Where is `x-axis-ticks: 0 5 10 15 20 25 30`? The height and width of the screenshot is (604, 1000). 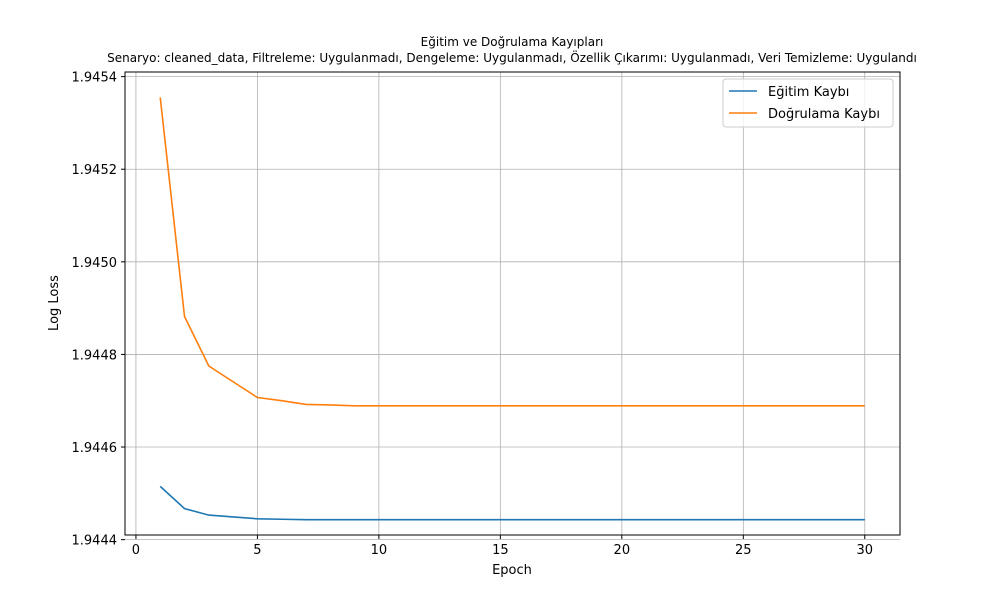 x-axis-ticks: 0 5 10 15 20 25 30 is located at coordinates (502, 546).